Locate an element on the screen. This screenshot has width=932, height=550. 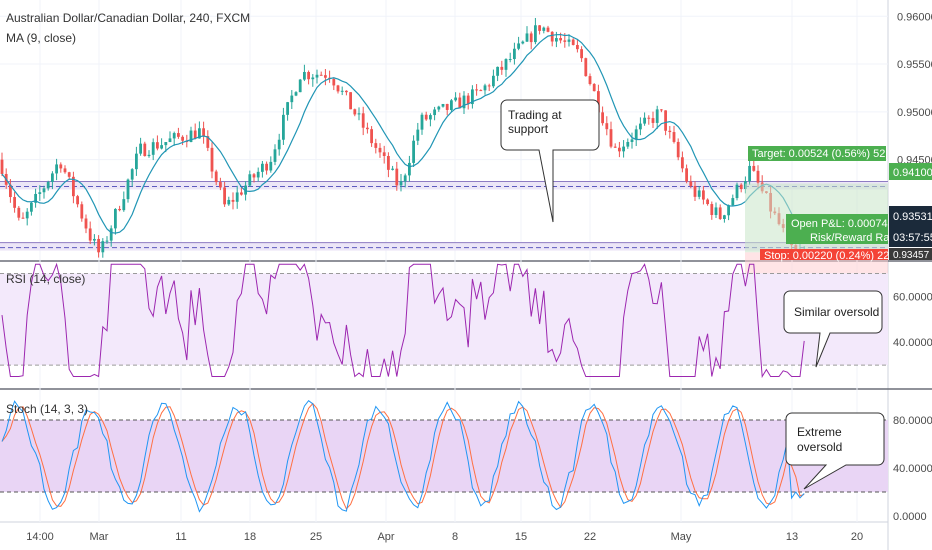
current-price-label: 0.93531 is located at coordinates (912, 217).